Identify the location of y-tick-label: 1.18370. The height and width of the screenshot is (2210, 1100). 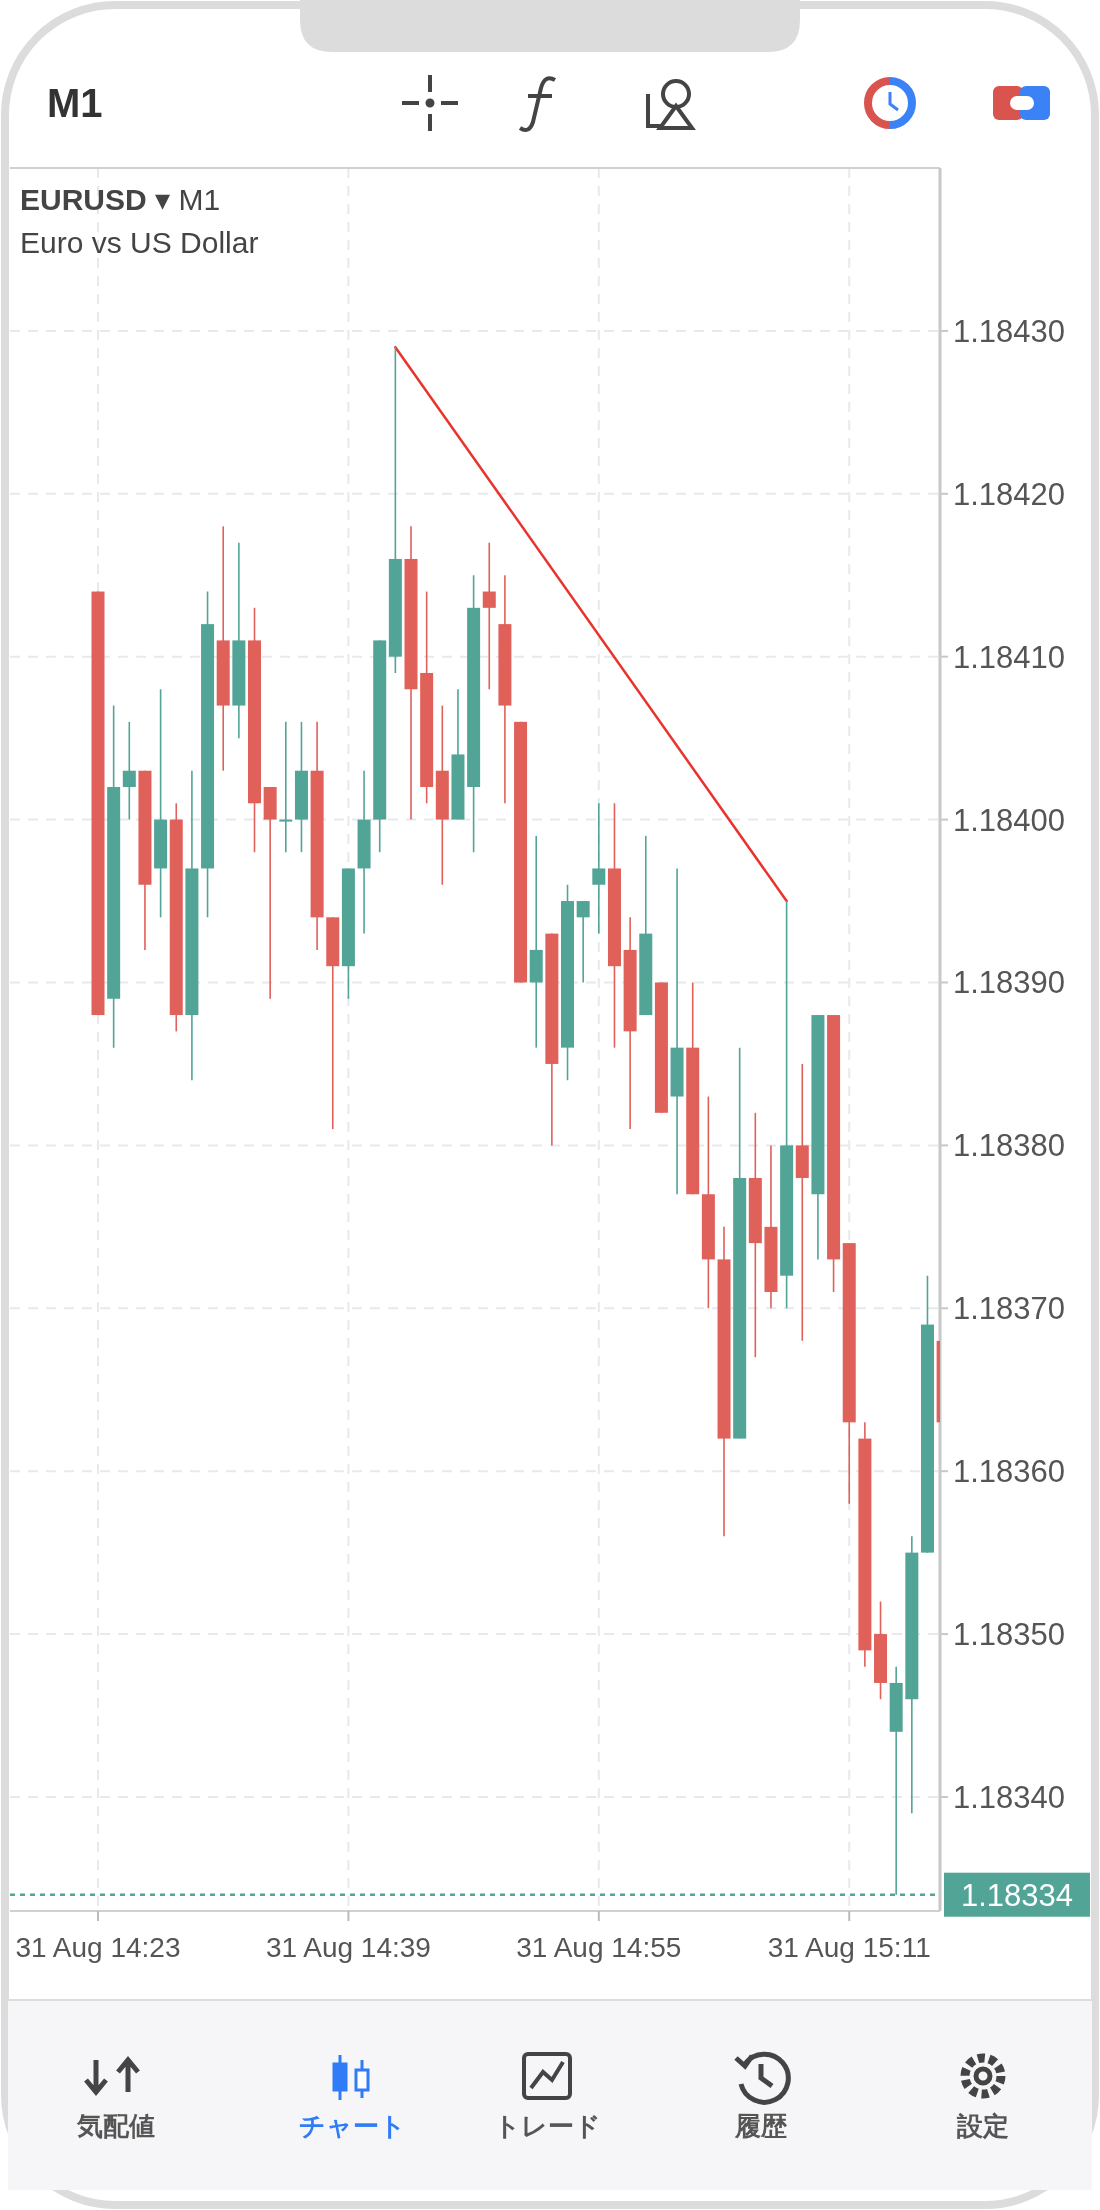
(1009, 1309).